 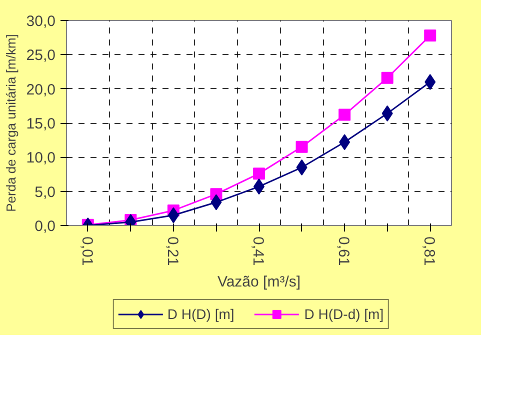 What do you see at coordinates (41, 55) in the screenshot?
I see `y-tick-label: 25,0` at bounding box center [41, 55].